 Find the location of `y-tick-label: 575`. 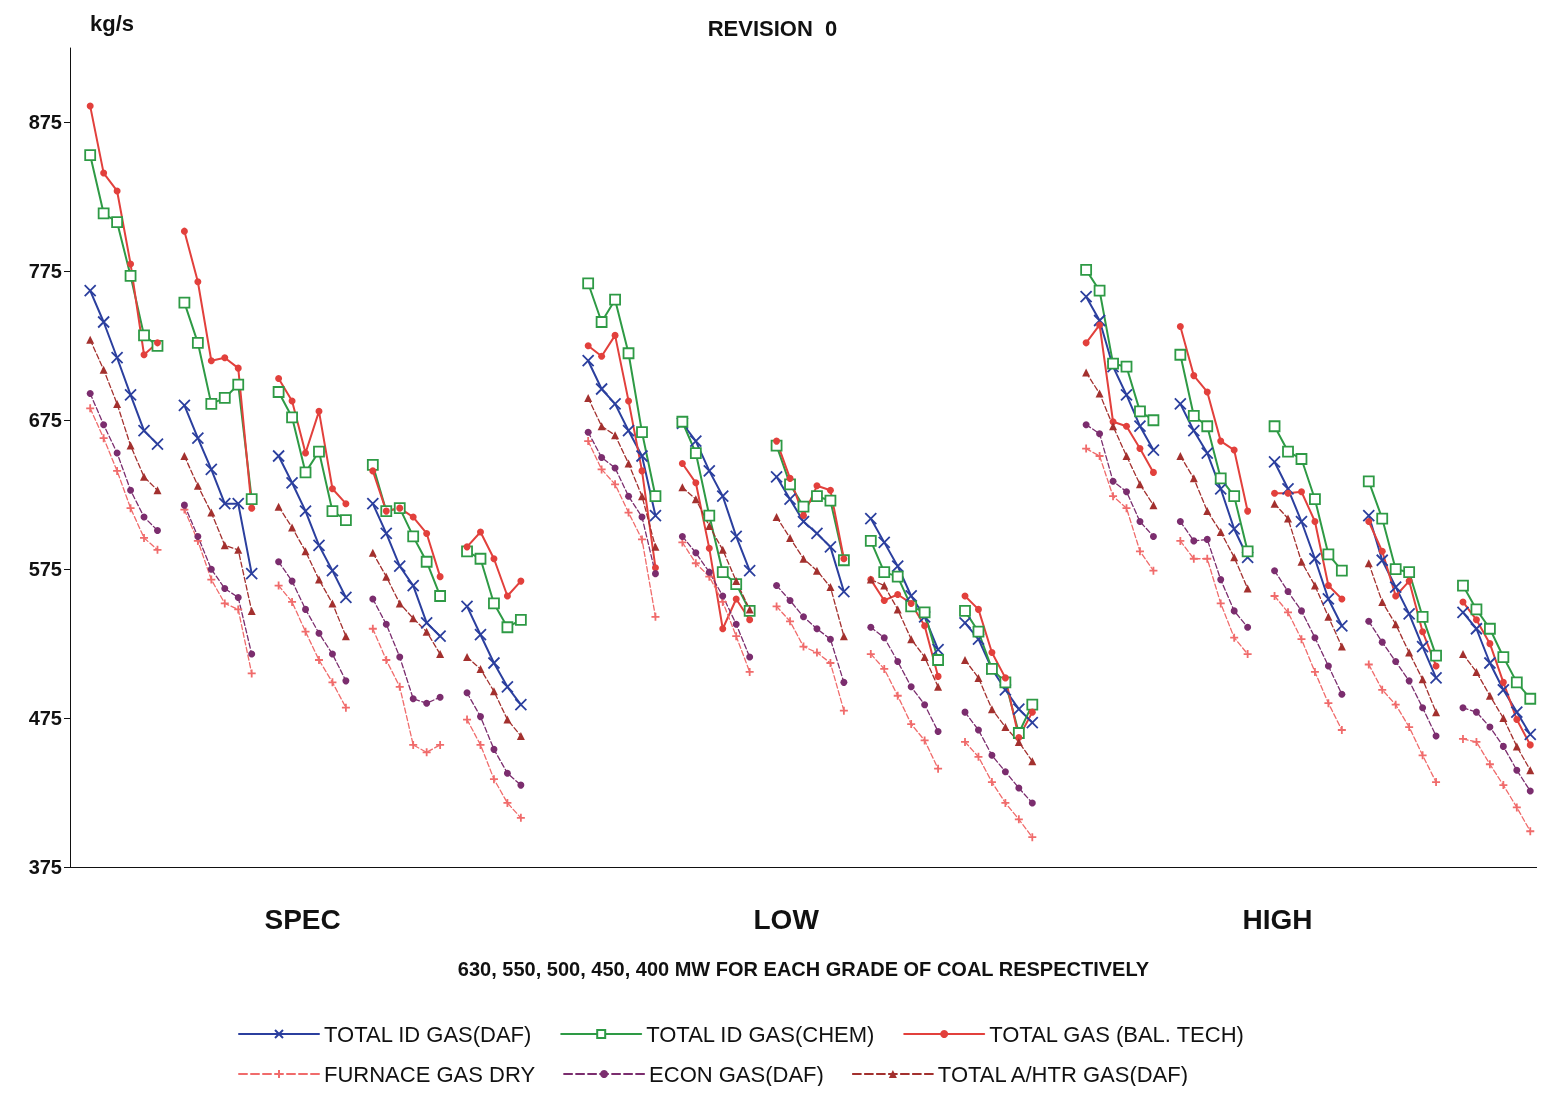

y-tick-label: 575 is located at coordinates (45, 569).